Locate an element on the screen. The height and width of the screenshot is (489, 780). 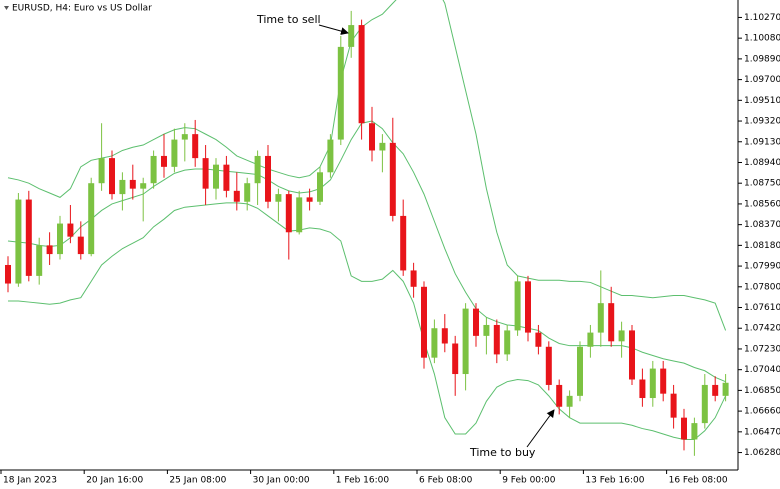
y-tick-label: 1.10080 is located at coordinates (762, 39).